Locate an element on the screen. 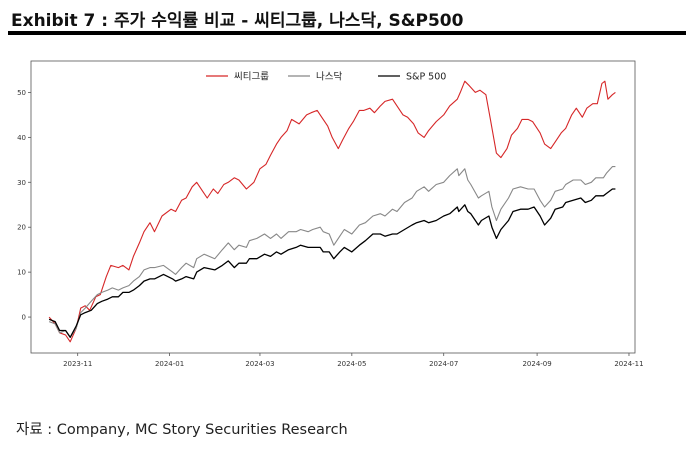 The height and width of the screenshot is (451, 693). title-divider is located at coordinates (347, 33).